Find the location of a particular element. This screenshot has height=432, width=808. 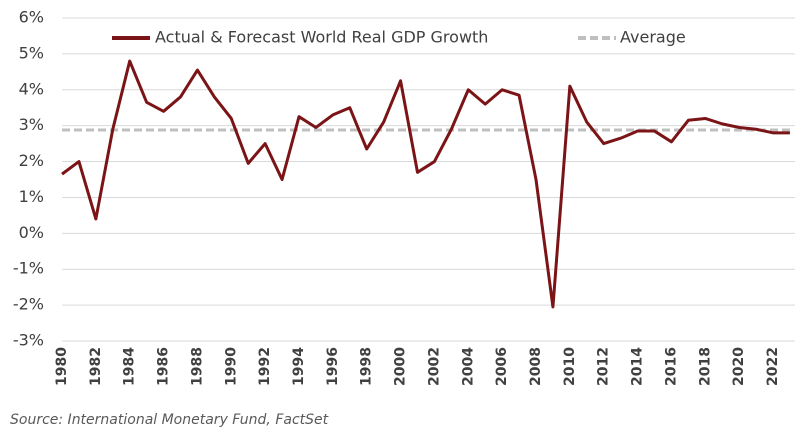

x-tick-label: 1988 is located at coordinates (197, 366).